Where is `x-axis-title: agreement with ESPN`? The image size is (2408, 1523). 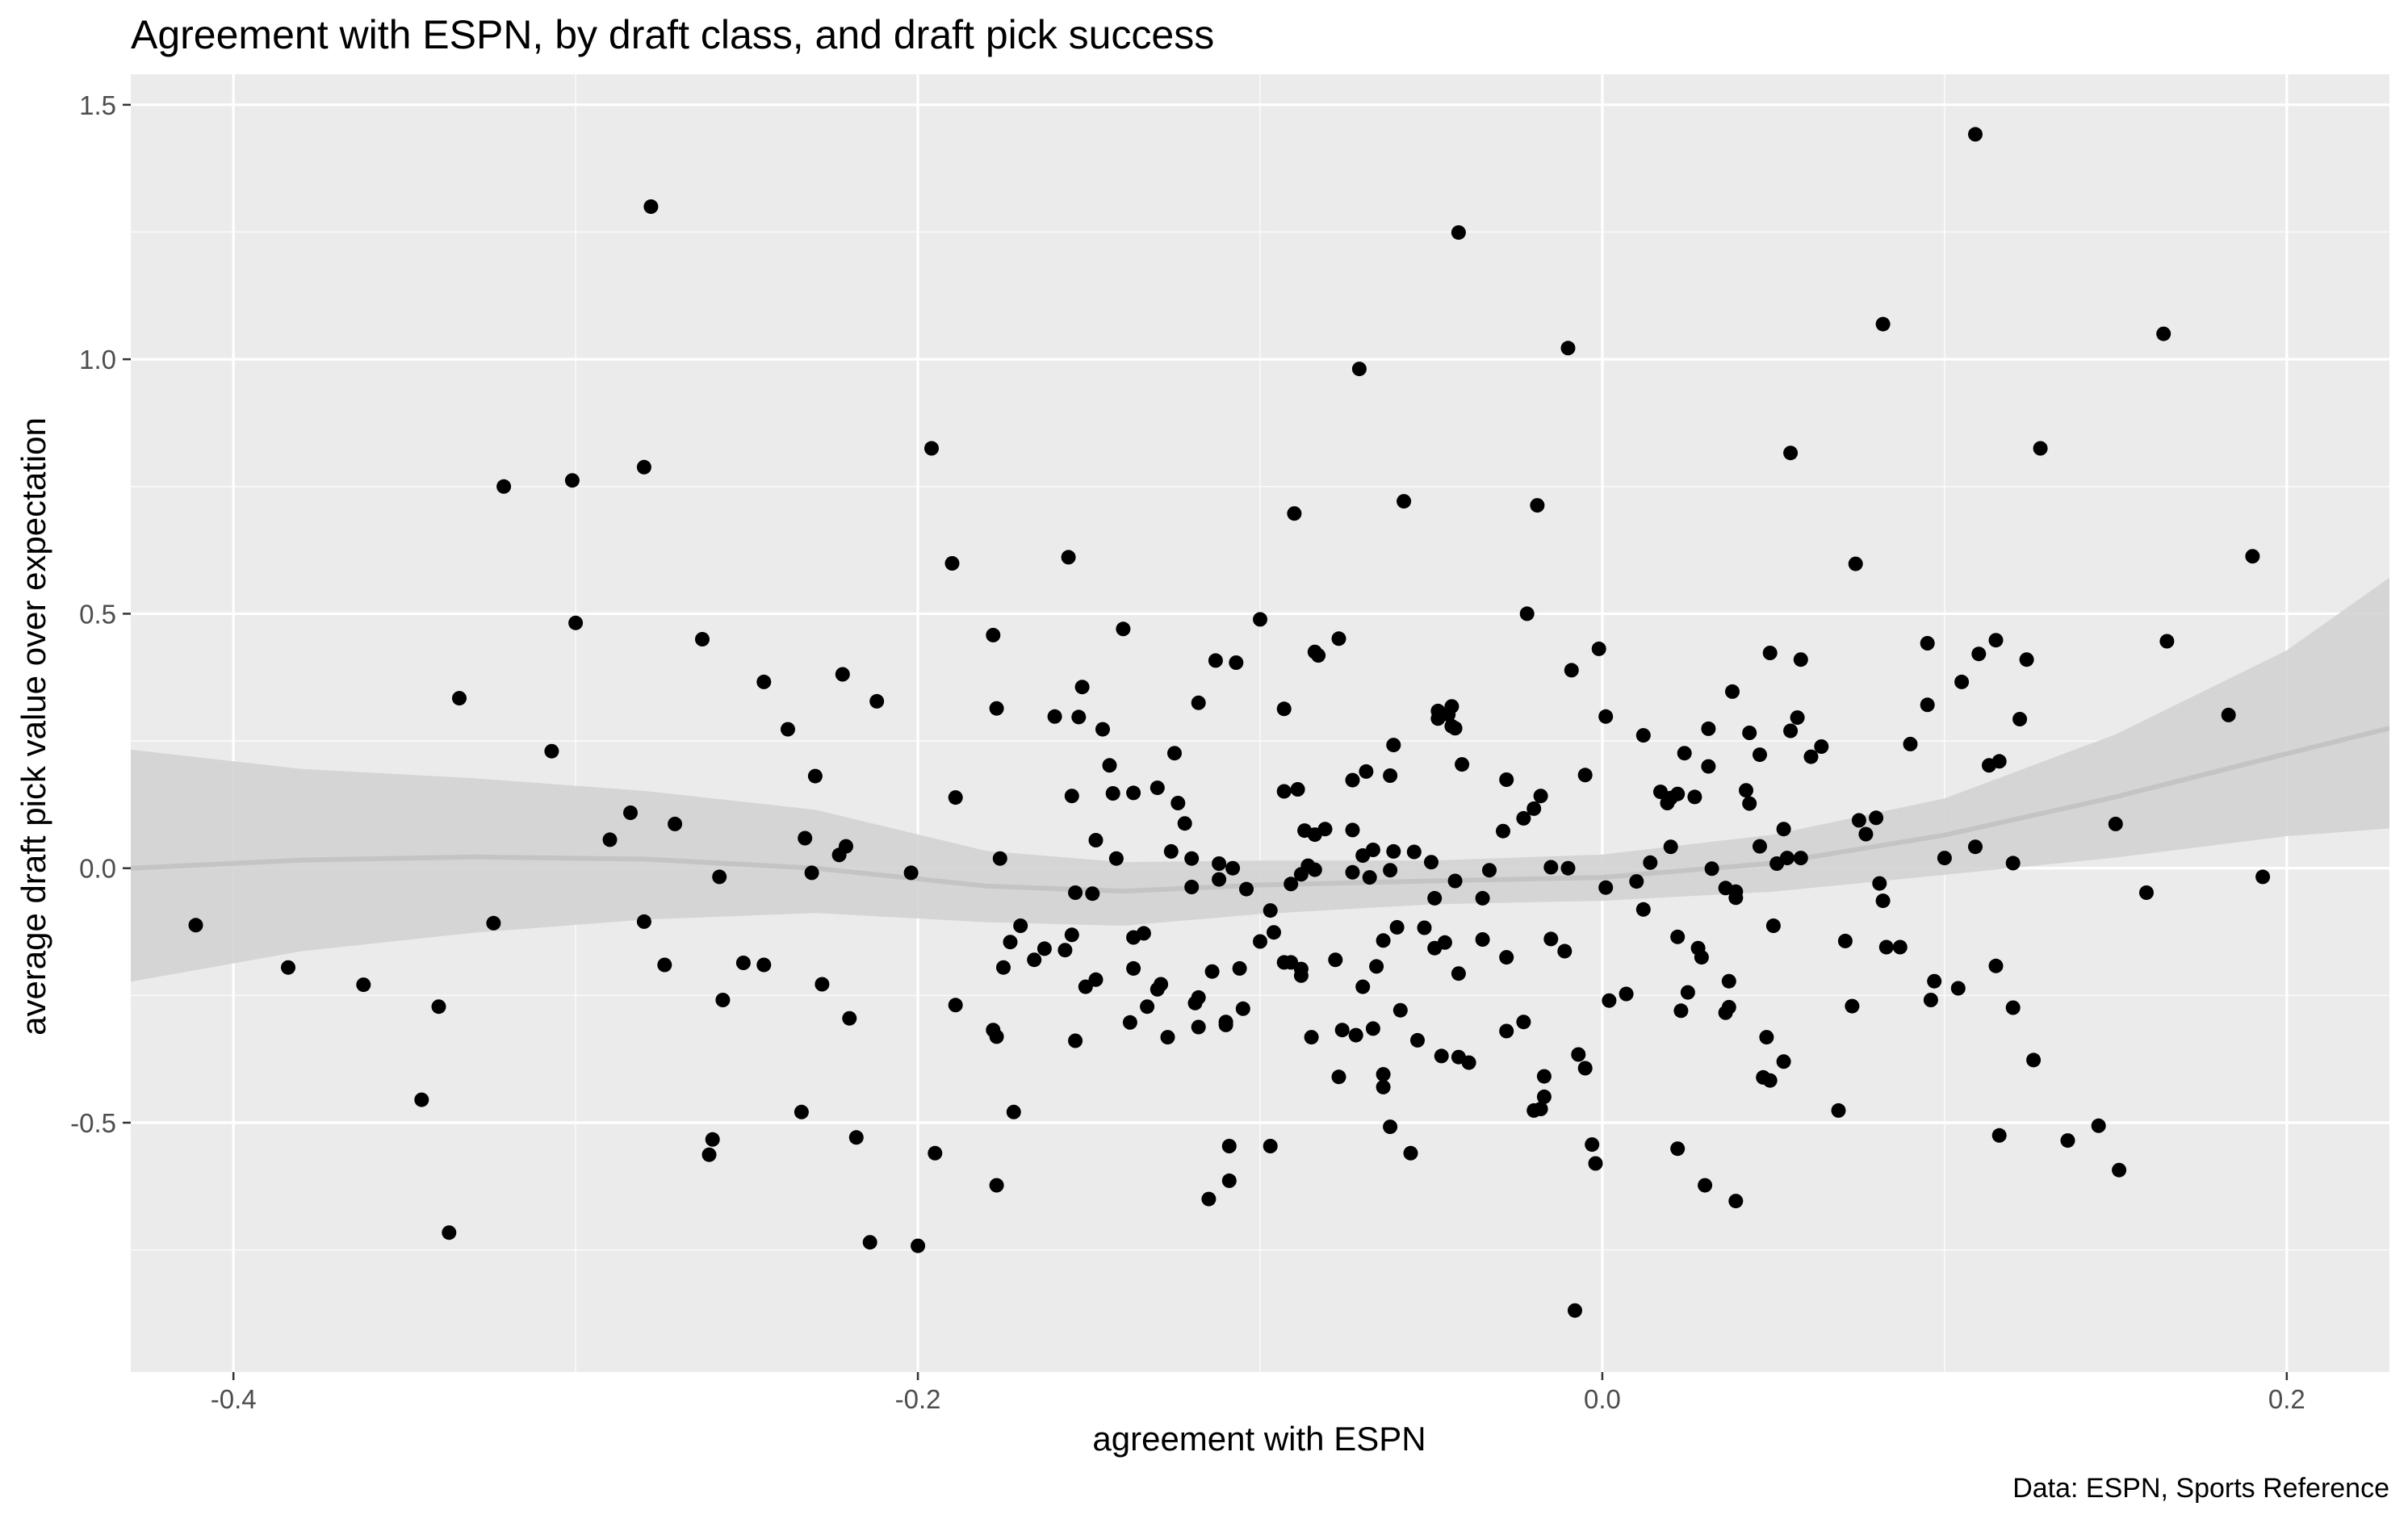
x-axis-title: agreement with ESPN is located at coordinates (1259, 1439).